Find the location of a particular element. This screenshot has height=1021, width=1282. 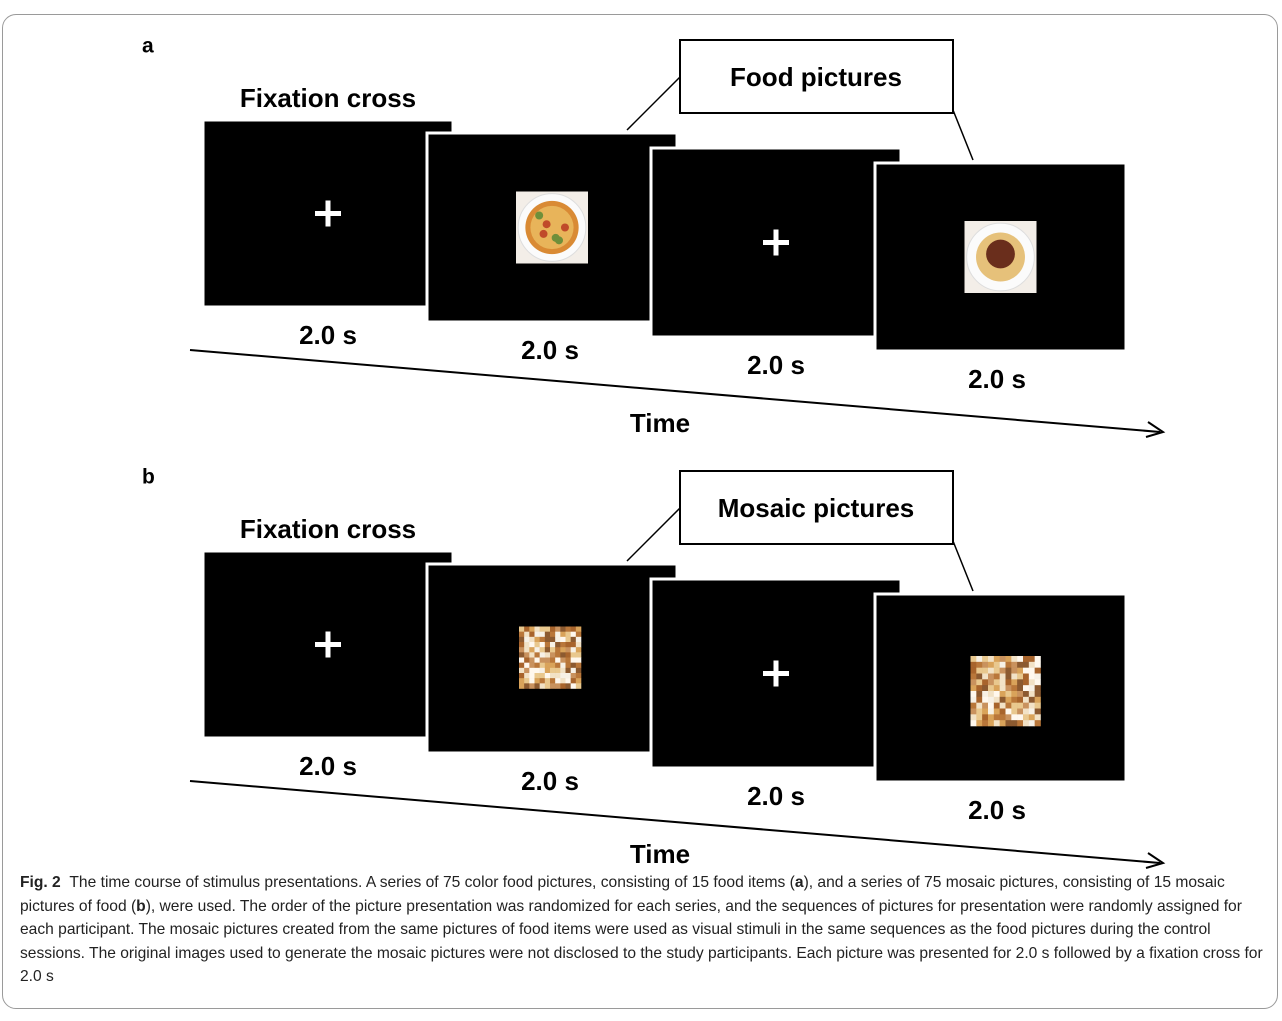

fixation-label: Fixation cross is located at coordinates (328, 98).